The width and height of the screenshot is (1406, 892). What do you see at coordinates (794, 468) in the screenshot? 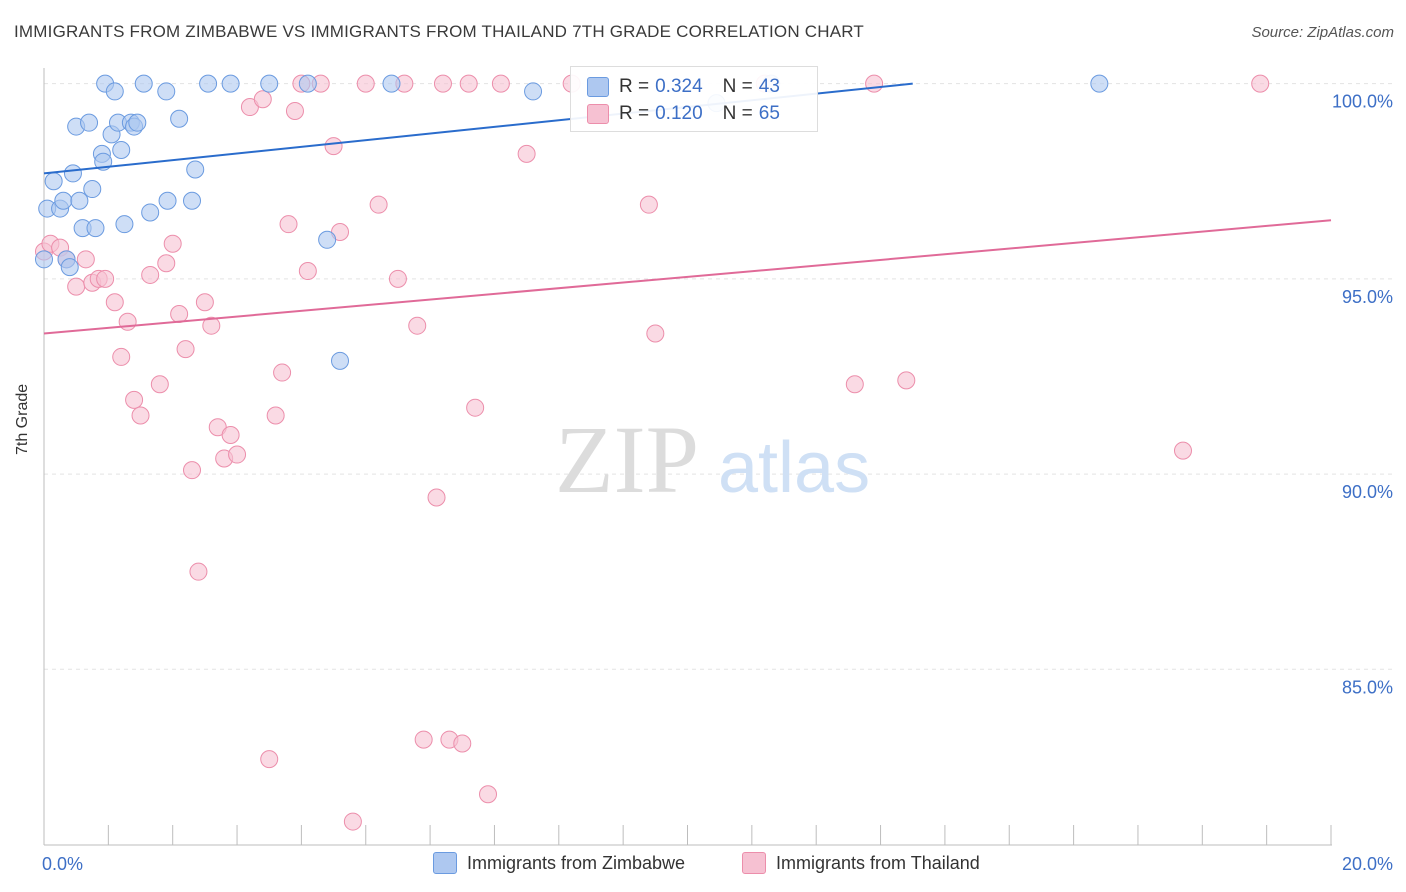
I see `watermark-atlas: atlas` at bounding box center [794, 468].